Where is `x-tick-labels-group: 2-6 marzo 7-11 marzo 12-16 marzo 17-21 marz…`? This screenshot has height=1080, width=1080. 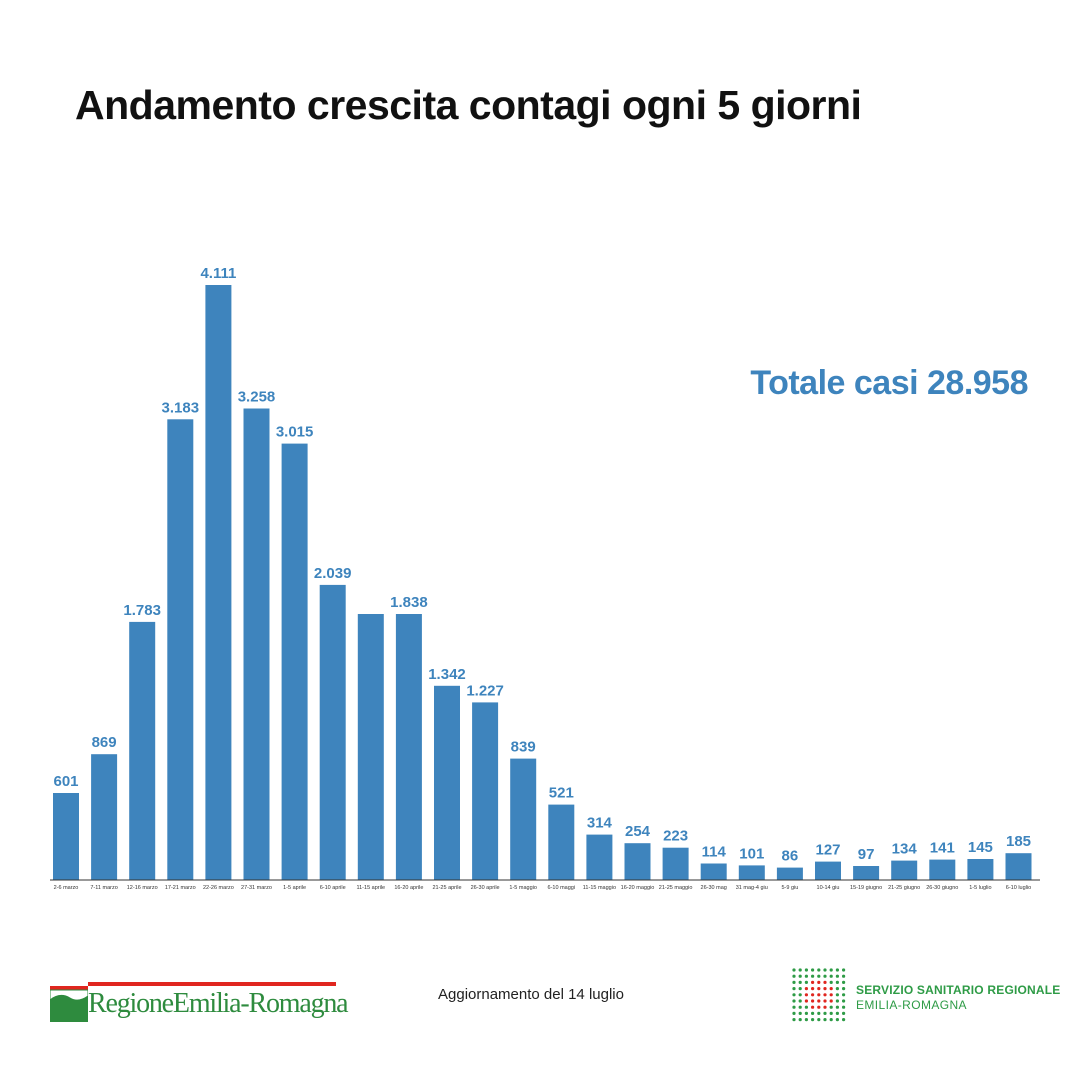
x-tick-labels-group: 2-6 marzo 7-11 marzo 12-16 marzo 17-21 marz… is located at coordinates (543, 888).